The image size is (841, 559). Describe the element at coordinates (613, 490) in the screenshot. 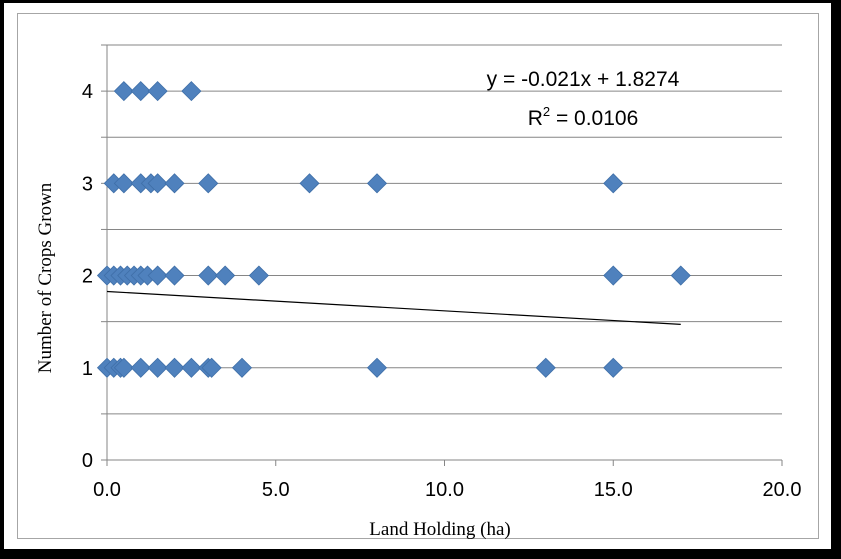

I see `x-tick-label: 15.0` at that location.